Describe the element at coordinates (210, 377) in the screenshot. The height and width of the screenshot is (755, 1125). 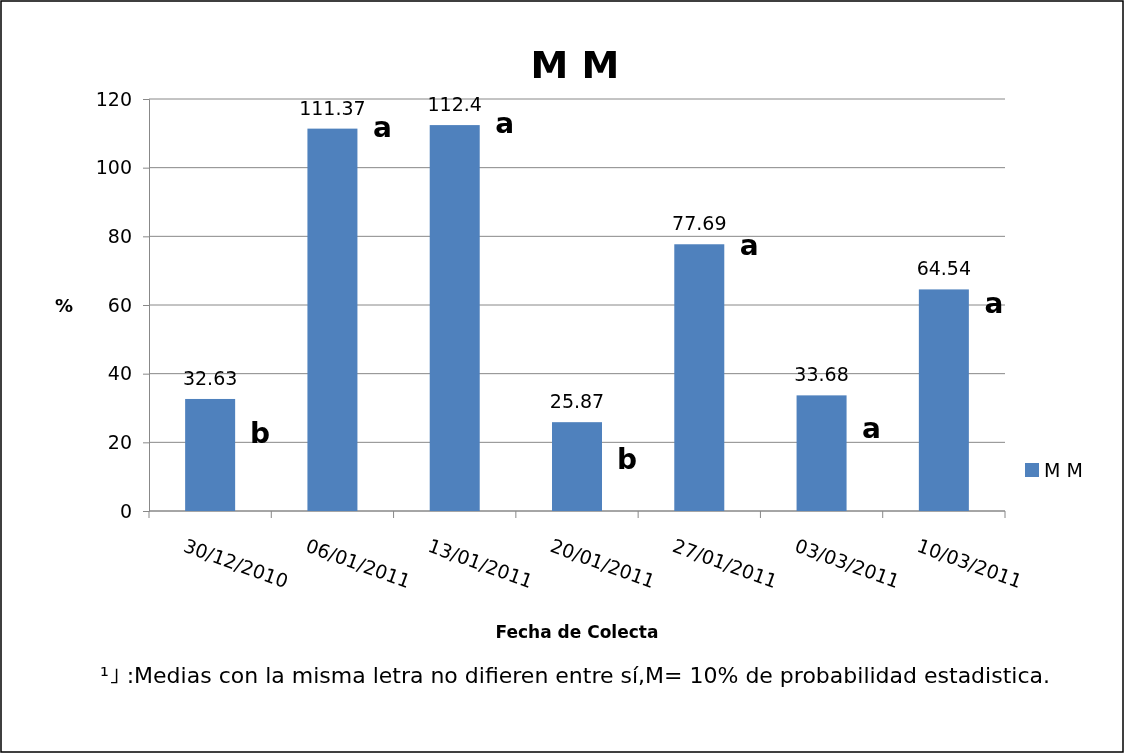
I see `data-label: 32.63` at that location.